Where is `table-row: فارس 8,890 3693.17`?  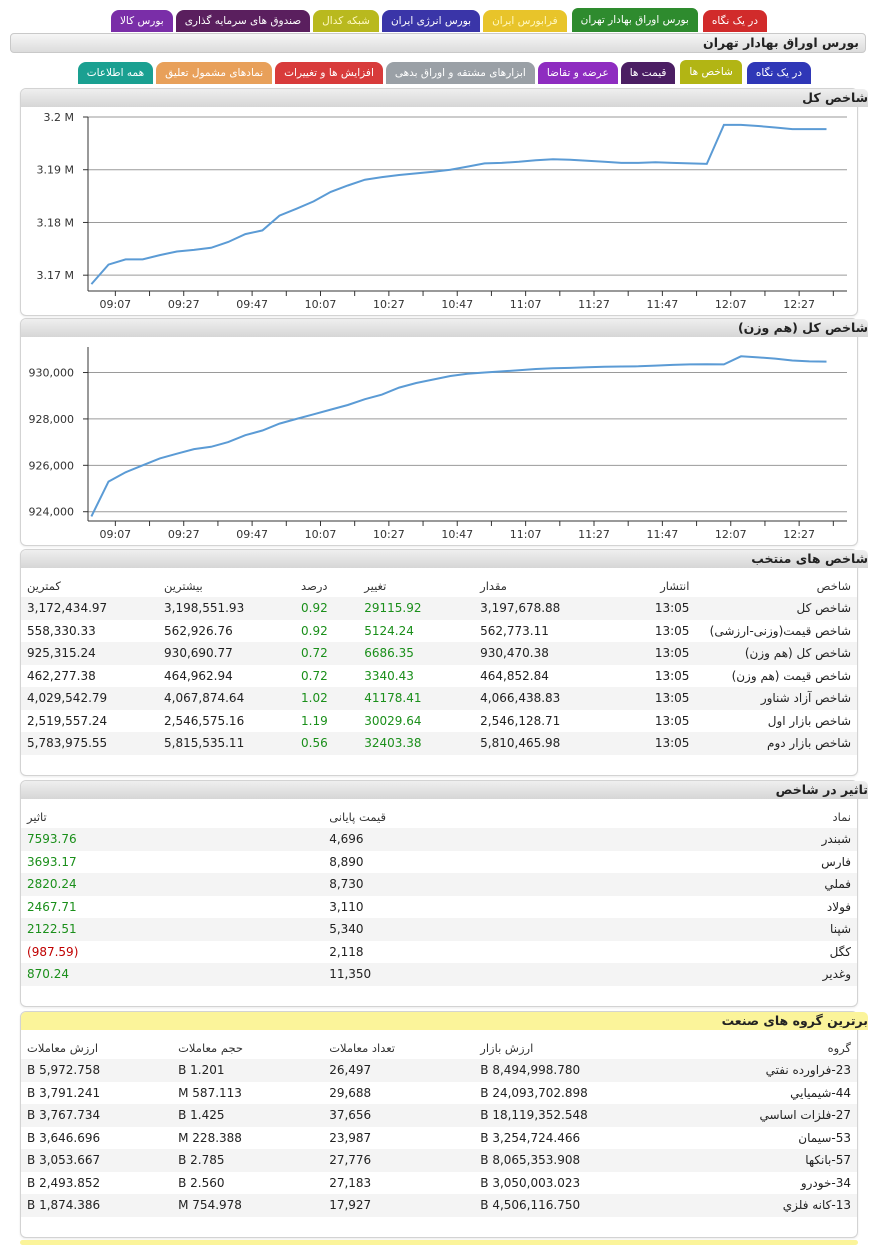
table-row: فارس 8,890 3693.17 is located at coordinates (439, 862).